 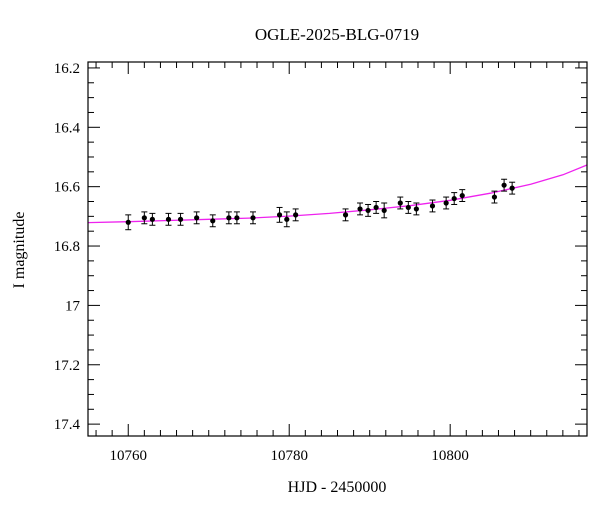 I want to click on x-tick-label: 10760, so click(x=128, y=456).